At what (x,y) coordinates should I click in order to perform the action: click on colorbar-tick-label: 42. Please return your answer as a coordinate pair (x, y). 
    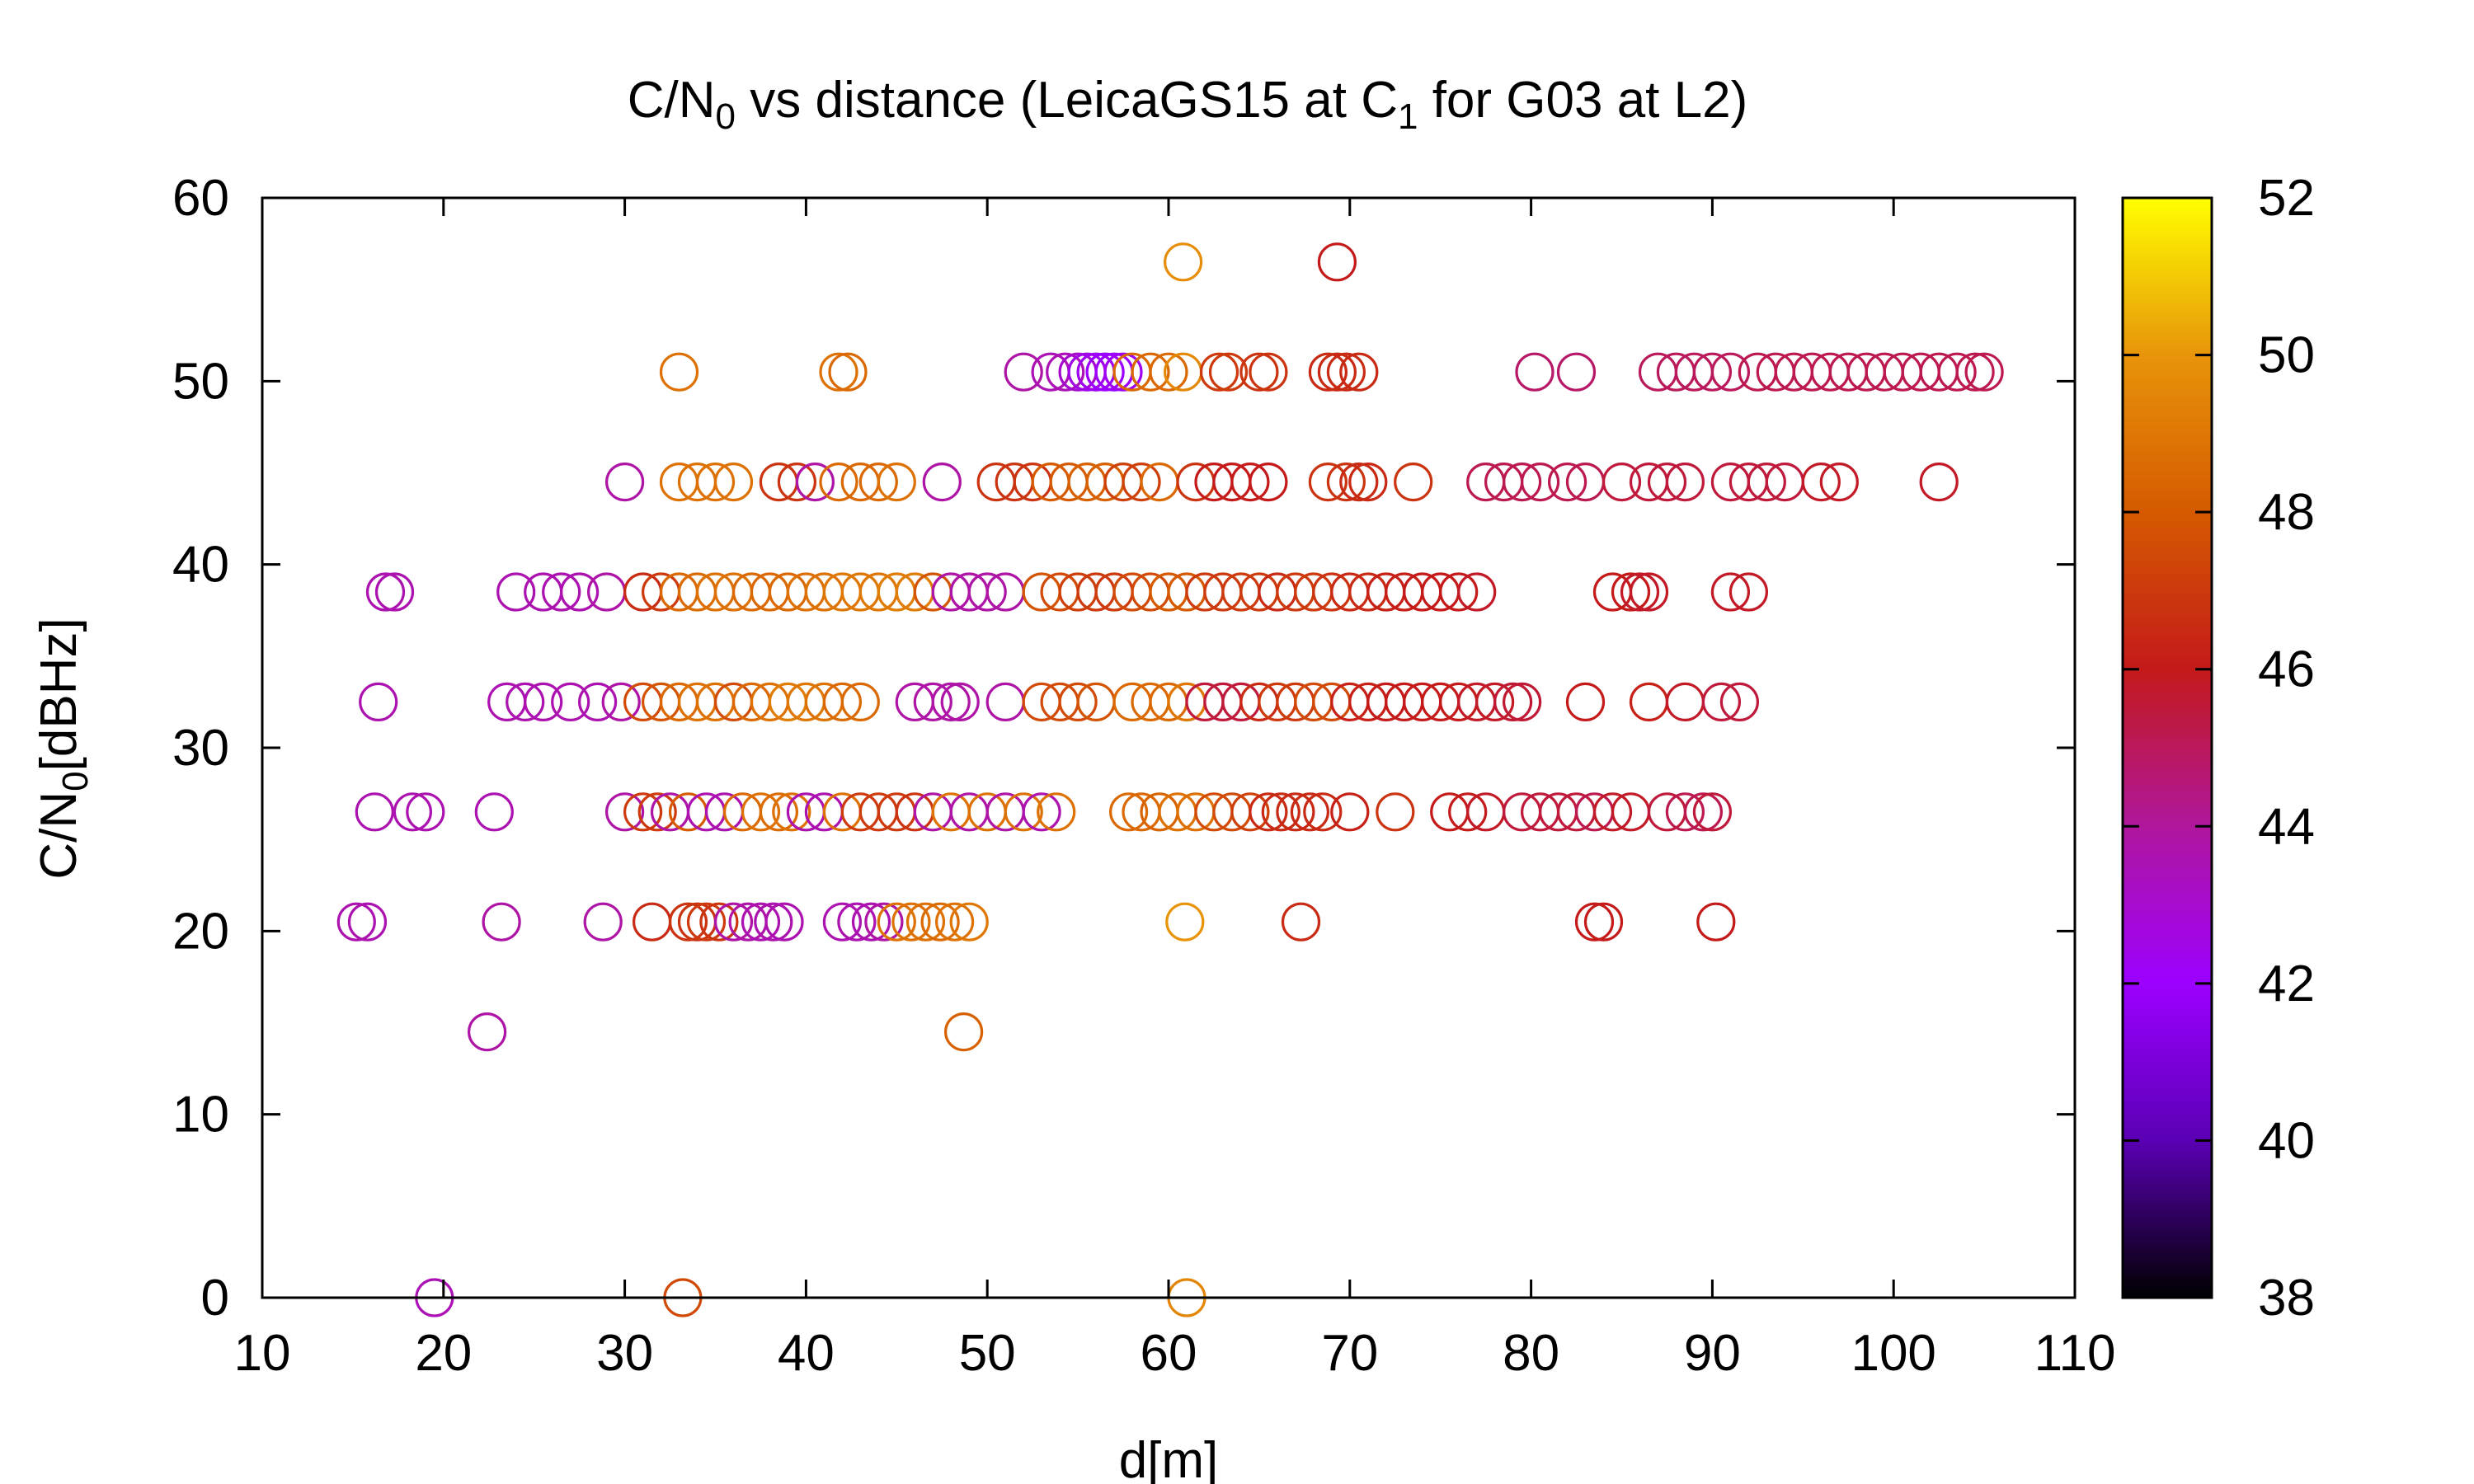
    Looking at the image, I should click on (2286, 984).